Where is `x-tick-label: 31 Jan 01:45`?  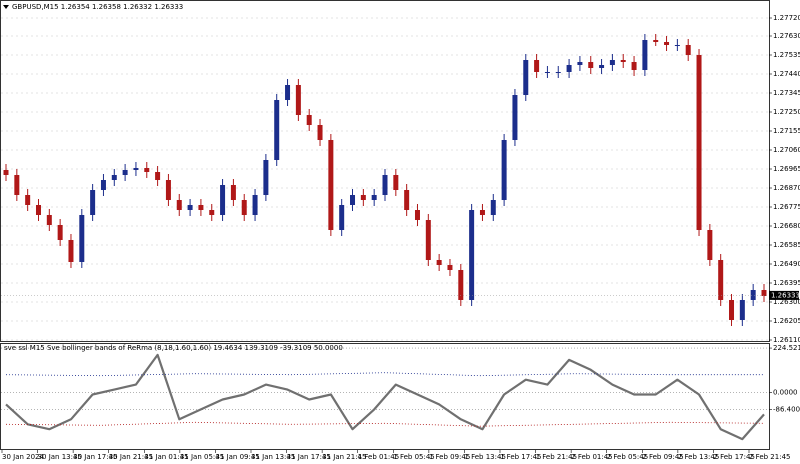
x-tick-label: 31 Jan 01:45 is located at coordinates (166, 457).